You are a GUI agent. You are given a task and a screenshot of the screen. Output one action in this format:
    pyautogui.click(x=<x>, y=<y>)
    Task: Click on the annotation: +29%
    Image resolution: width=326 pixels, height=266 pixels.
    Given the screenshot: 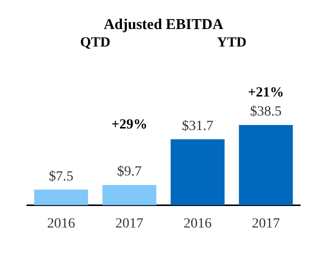 What is the action you would take?
    pyautogui.click(x=129, y=125)
    